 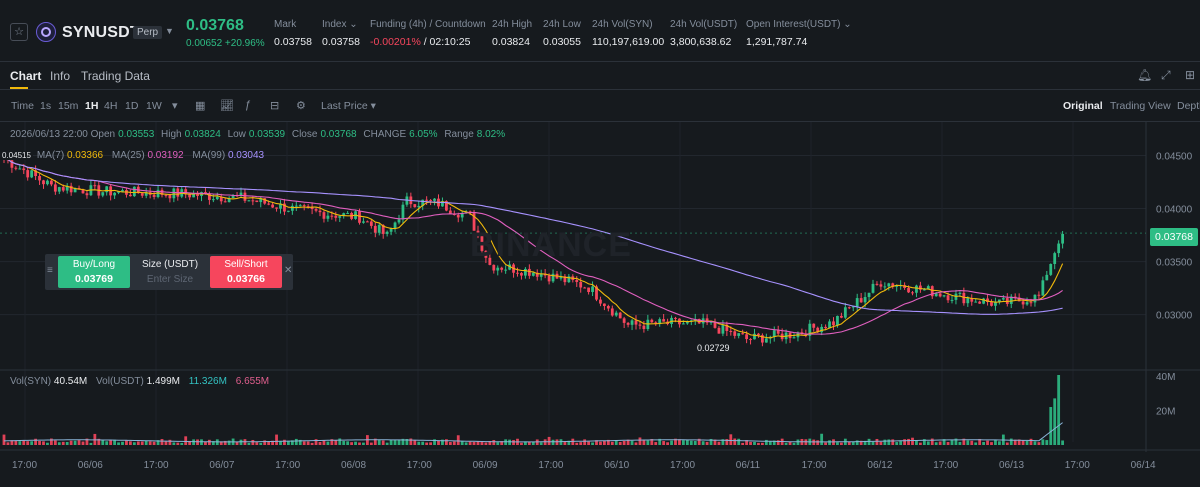 What do you see at coordinates (287, 465) in the screenshot?
I see `time-axis-label: 17:00` at bounding box center [287, 465].